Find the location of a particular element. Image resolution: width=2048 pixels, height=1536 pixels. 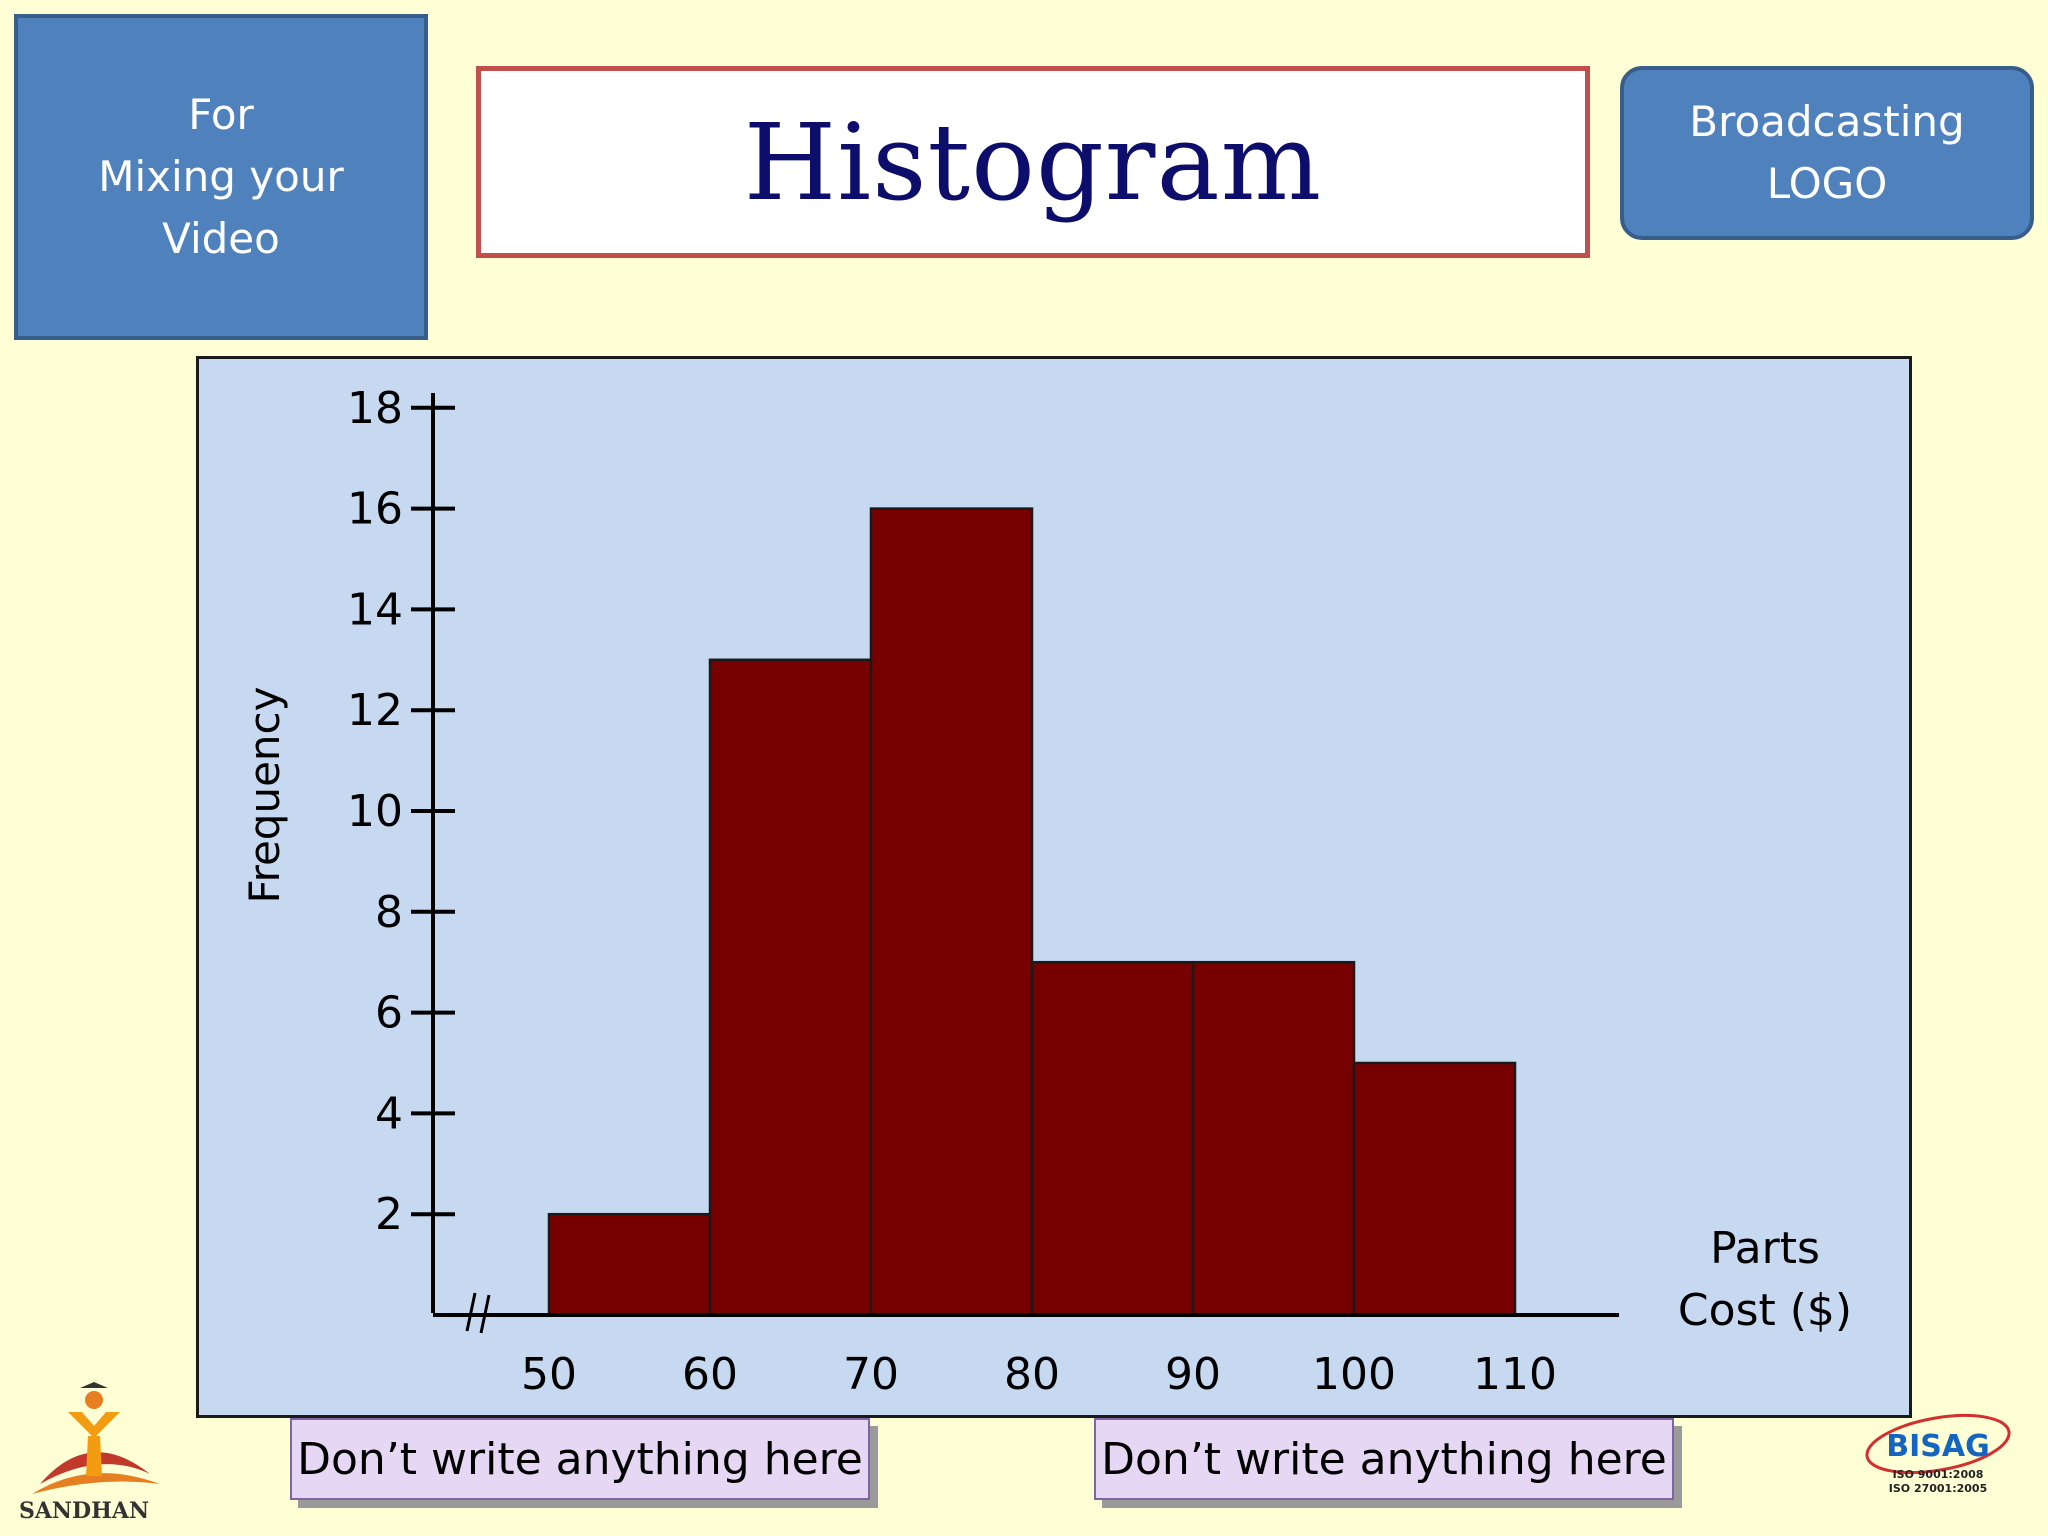

video-mixing-placeholder: For Mixing your Video is located at coordinates (221, 177).